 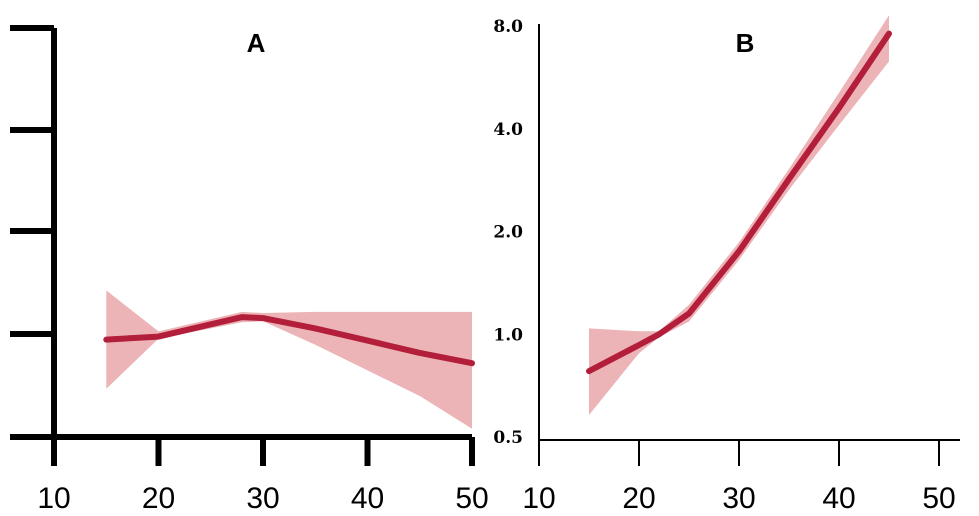 What do you see at coordinates (838, 498) in the screenshot?
I see `panel-b-xtick-label: 40` at bounding box center [838, 498].